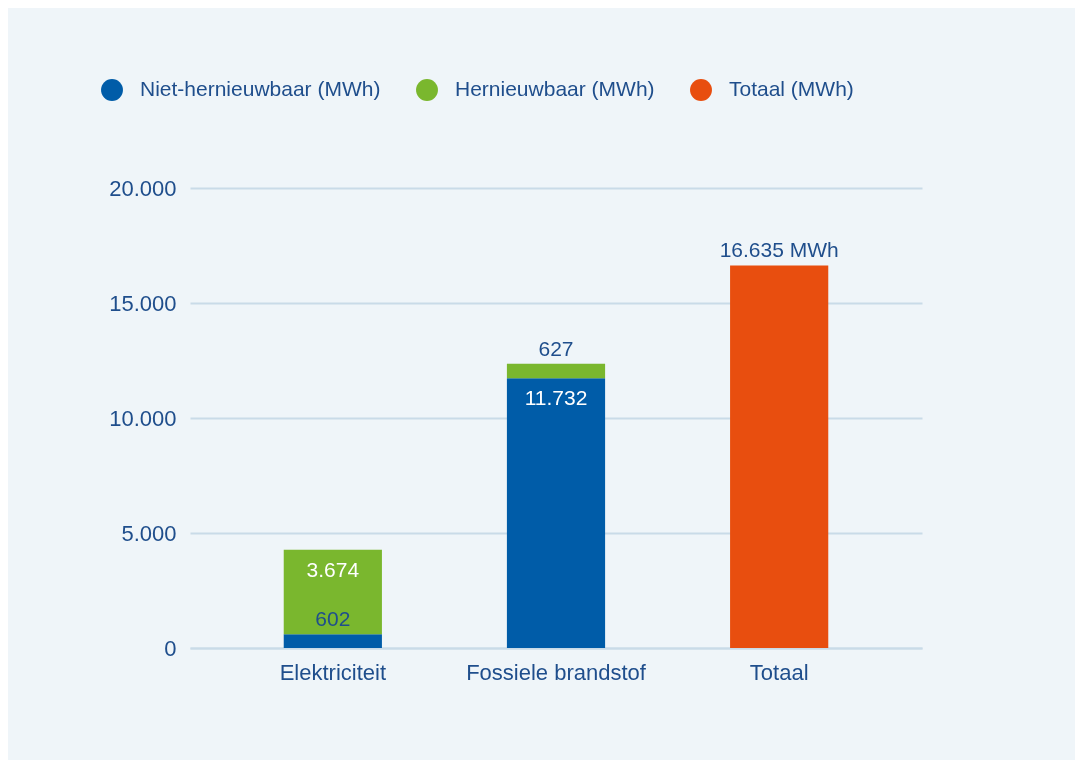  I want to click on legend-label: Totaal (MWh), so click(791, 89).